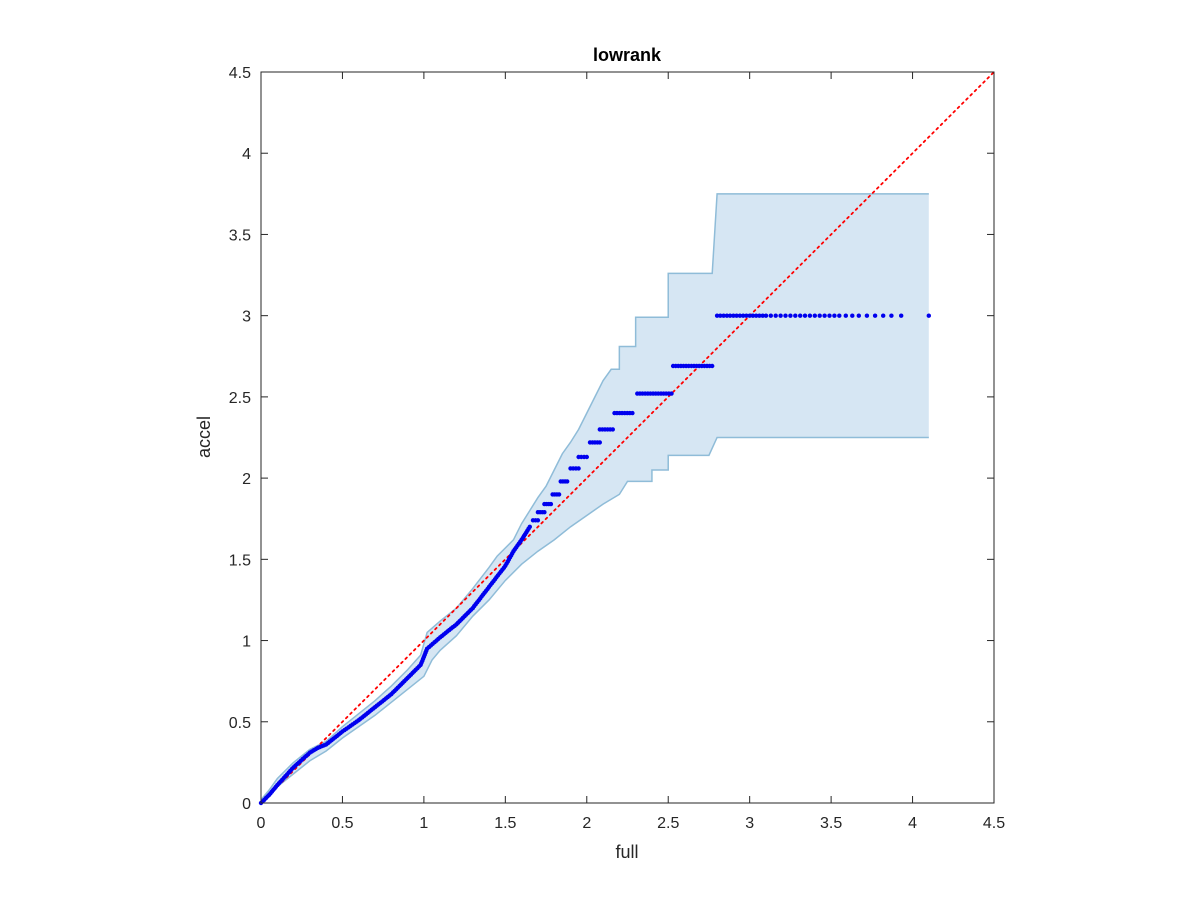  Describe the element at coordinates (246, 479) in the screenshot. I see `y-tick-label: 2` at that location.